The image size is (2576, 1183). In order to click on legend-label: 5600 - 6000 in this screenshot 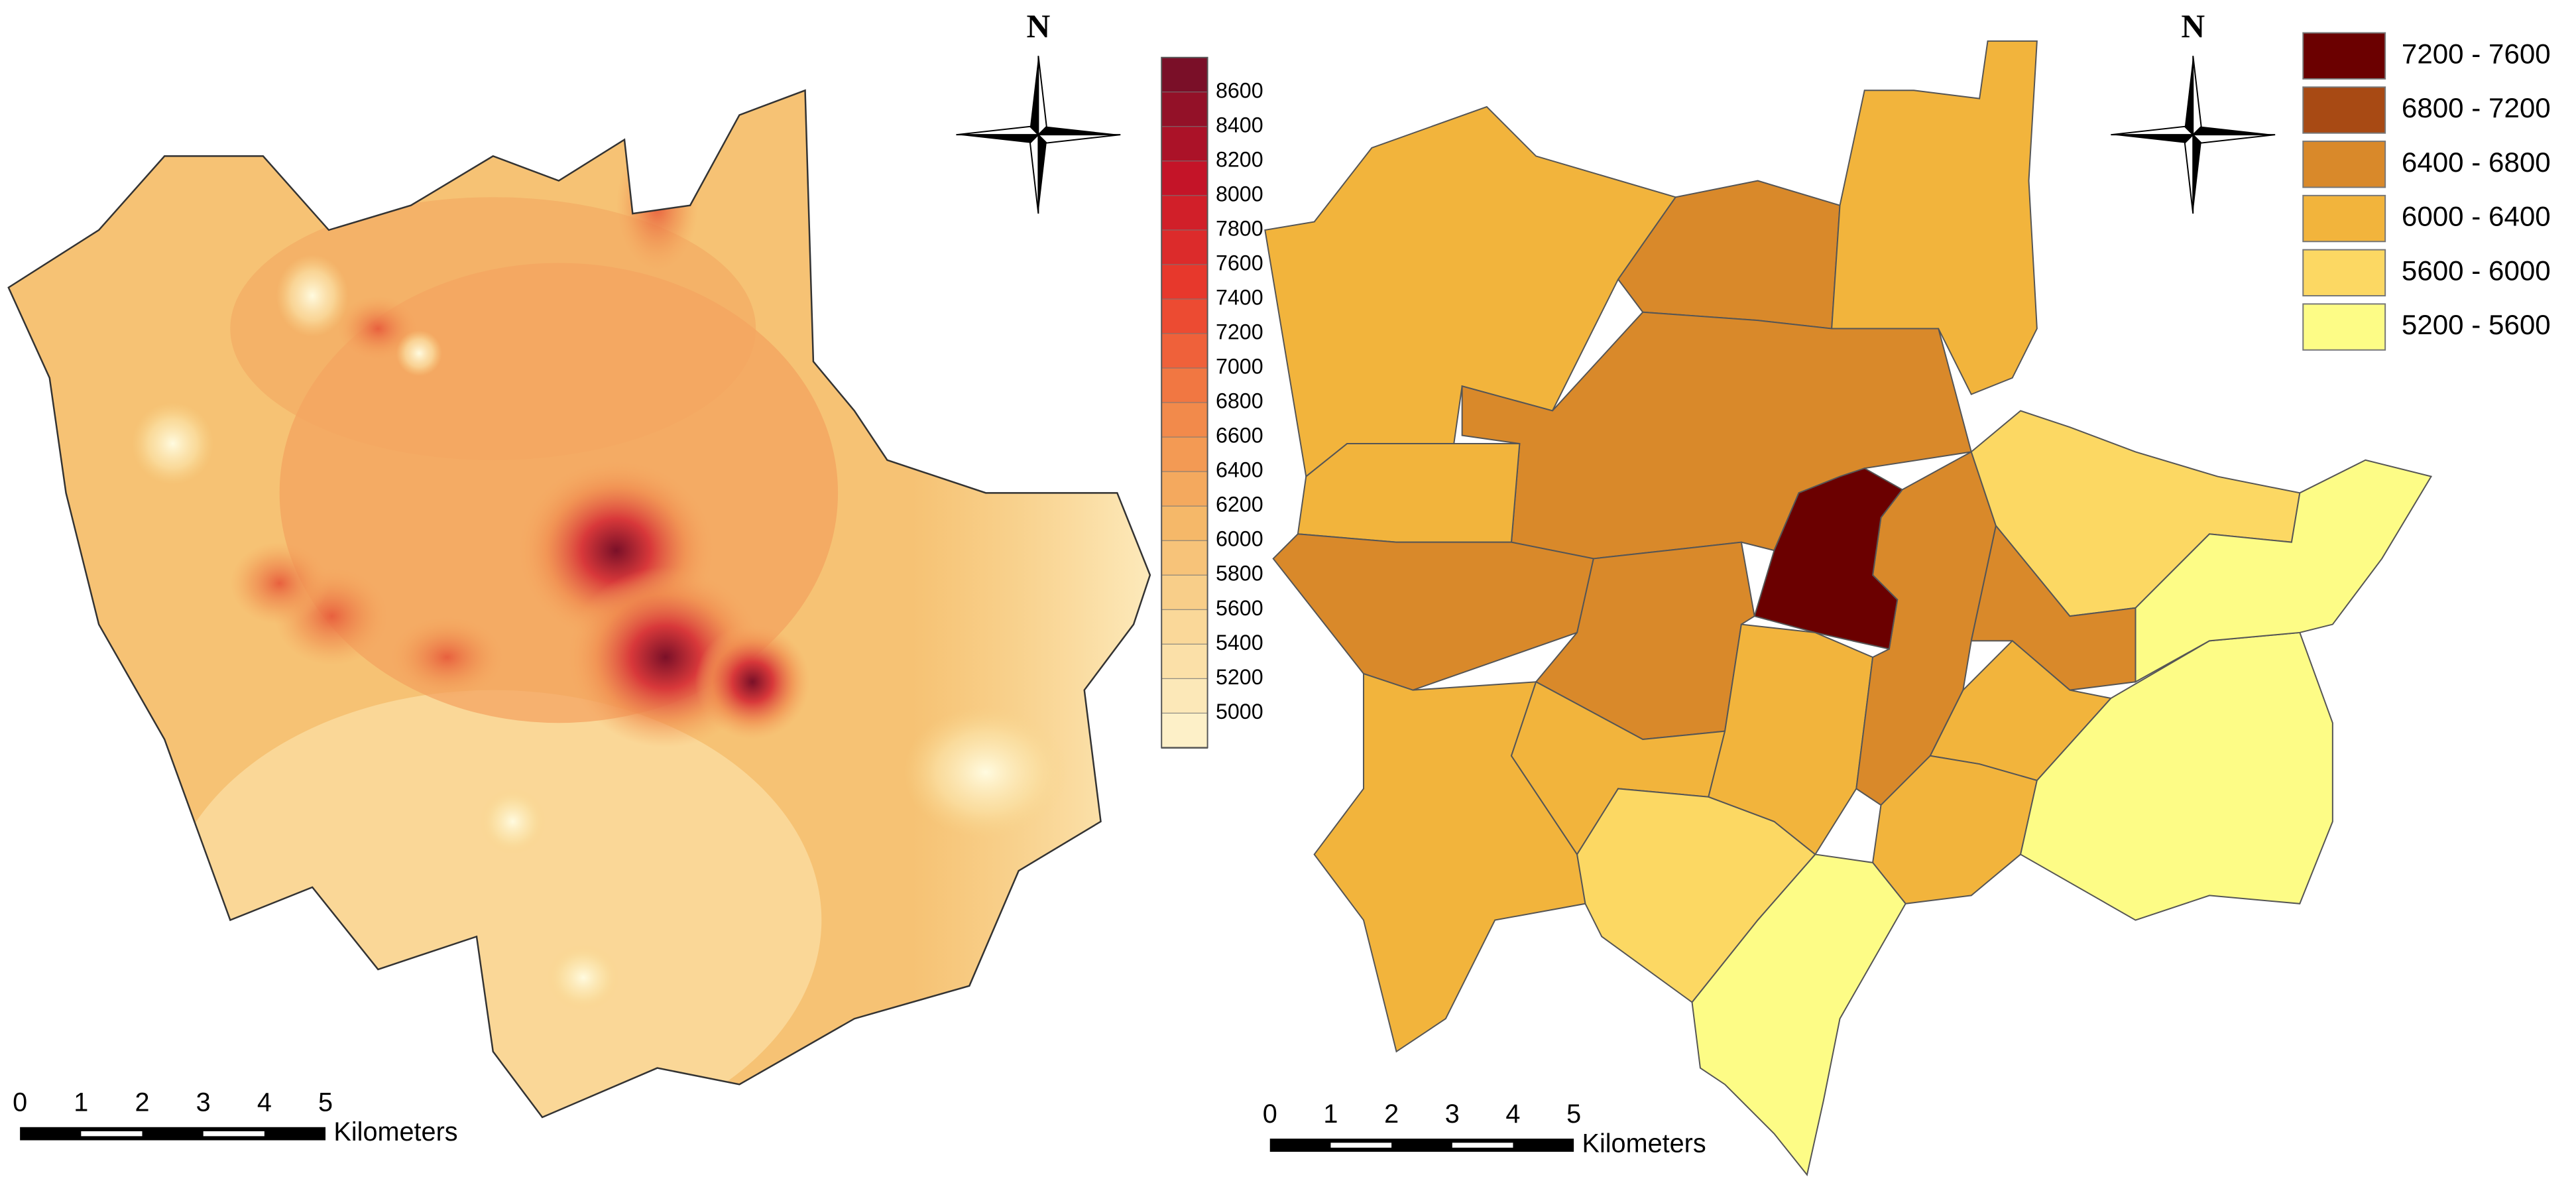, I will do `click(2477, 270)`.